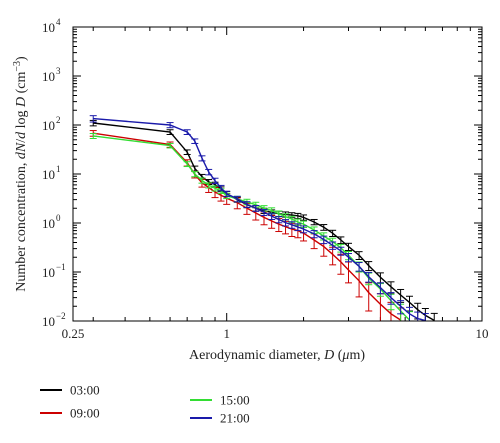  Describe the element at coordinates (145, 404) in the screenshot. I see `legend: 03:00 09:00 15:00 21:00` at that location.